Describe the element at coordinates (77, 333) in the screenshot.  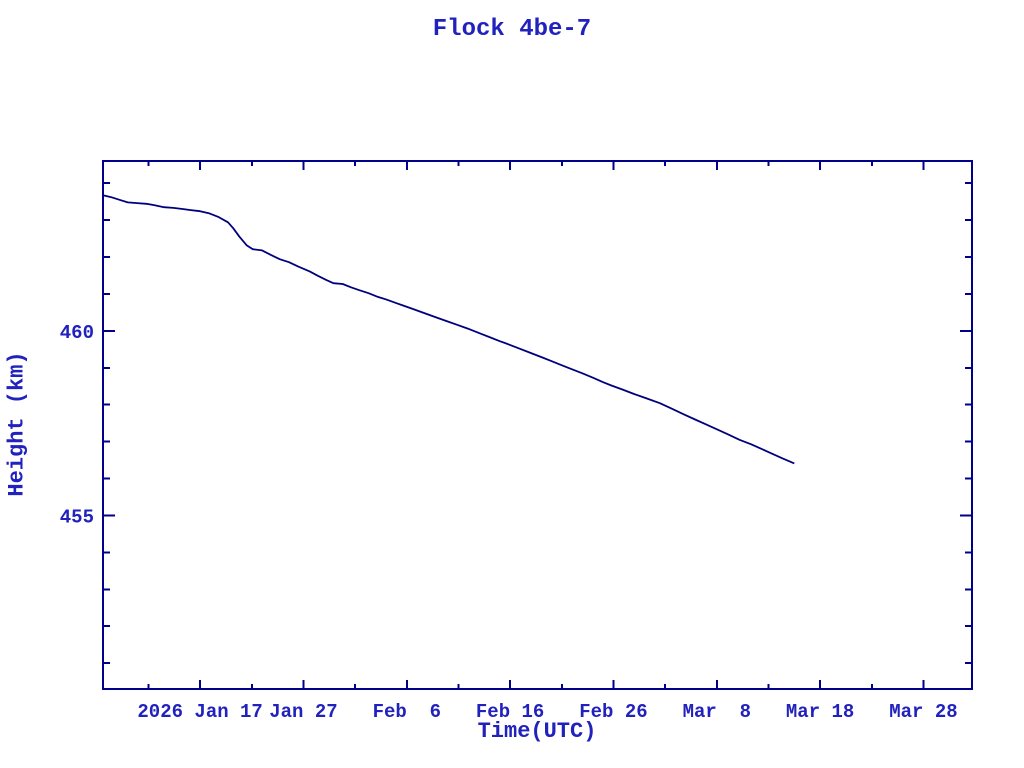
I see `y-tick-label: 460` at that location.